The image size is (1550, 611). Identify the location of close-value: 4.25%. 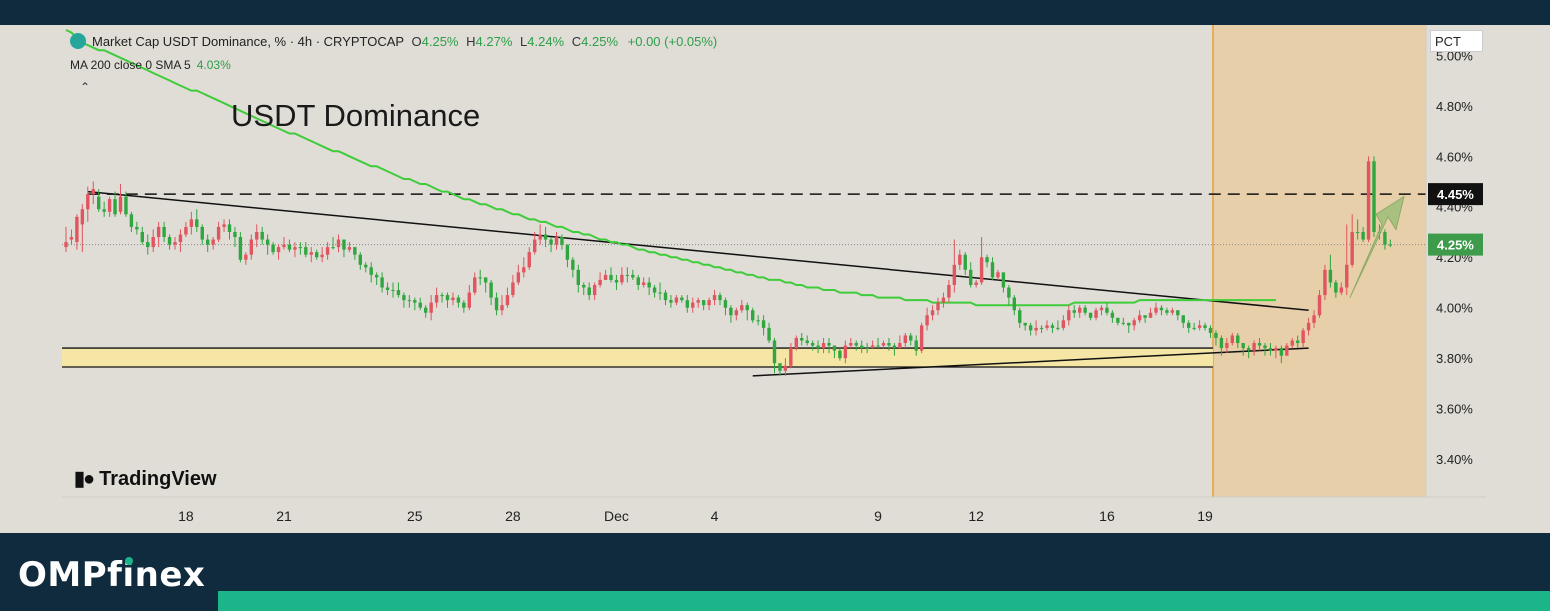
(600, 41).